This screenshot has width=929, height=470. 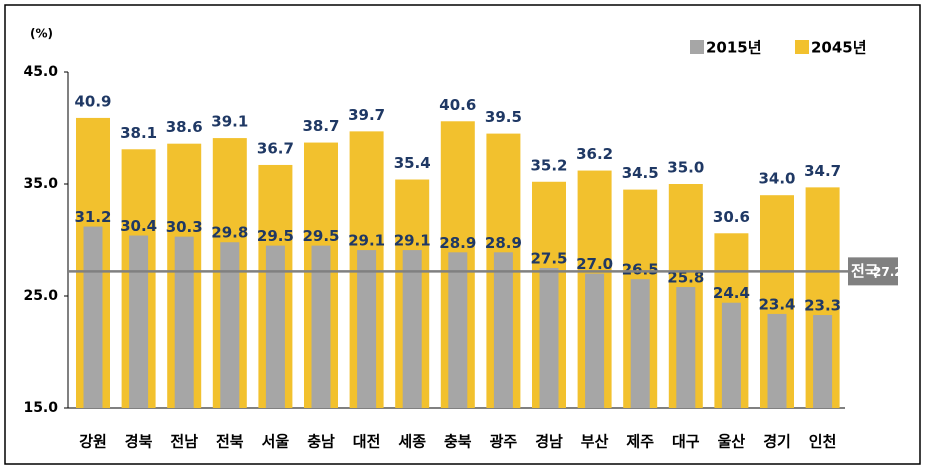 What do you see at coordinates (457, 105) in the screenshot?
I see `data-label: 40.6` at bounding box center [457, 105].